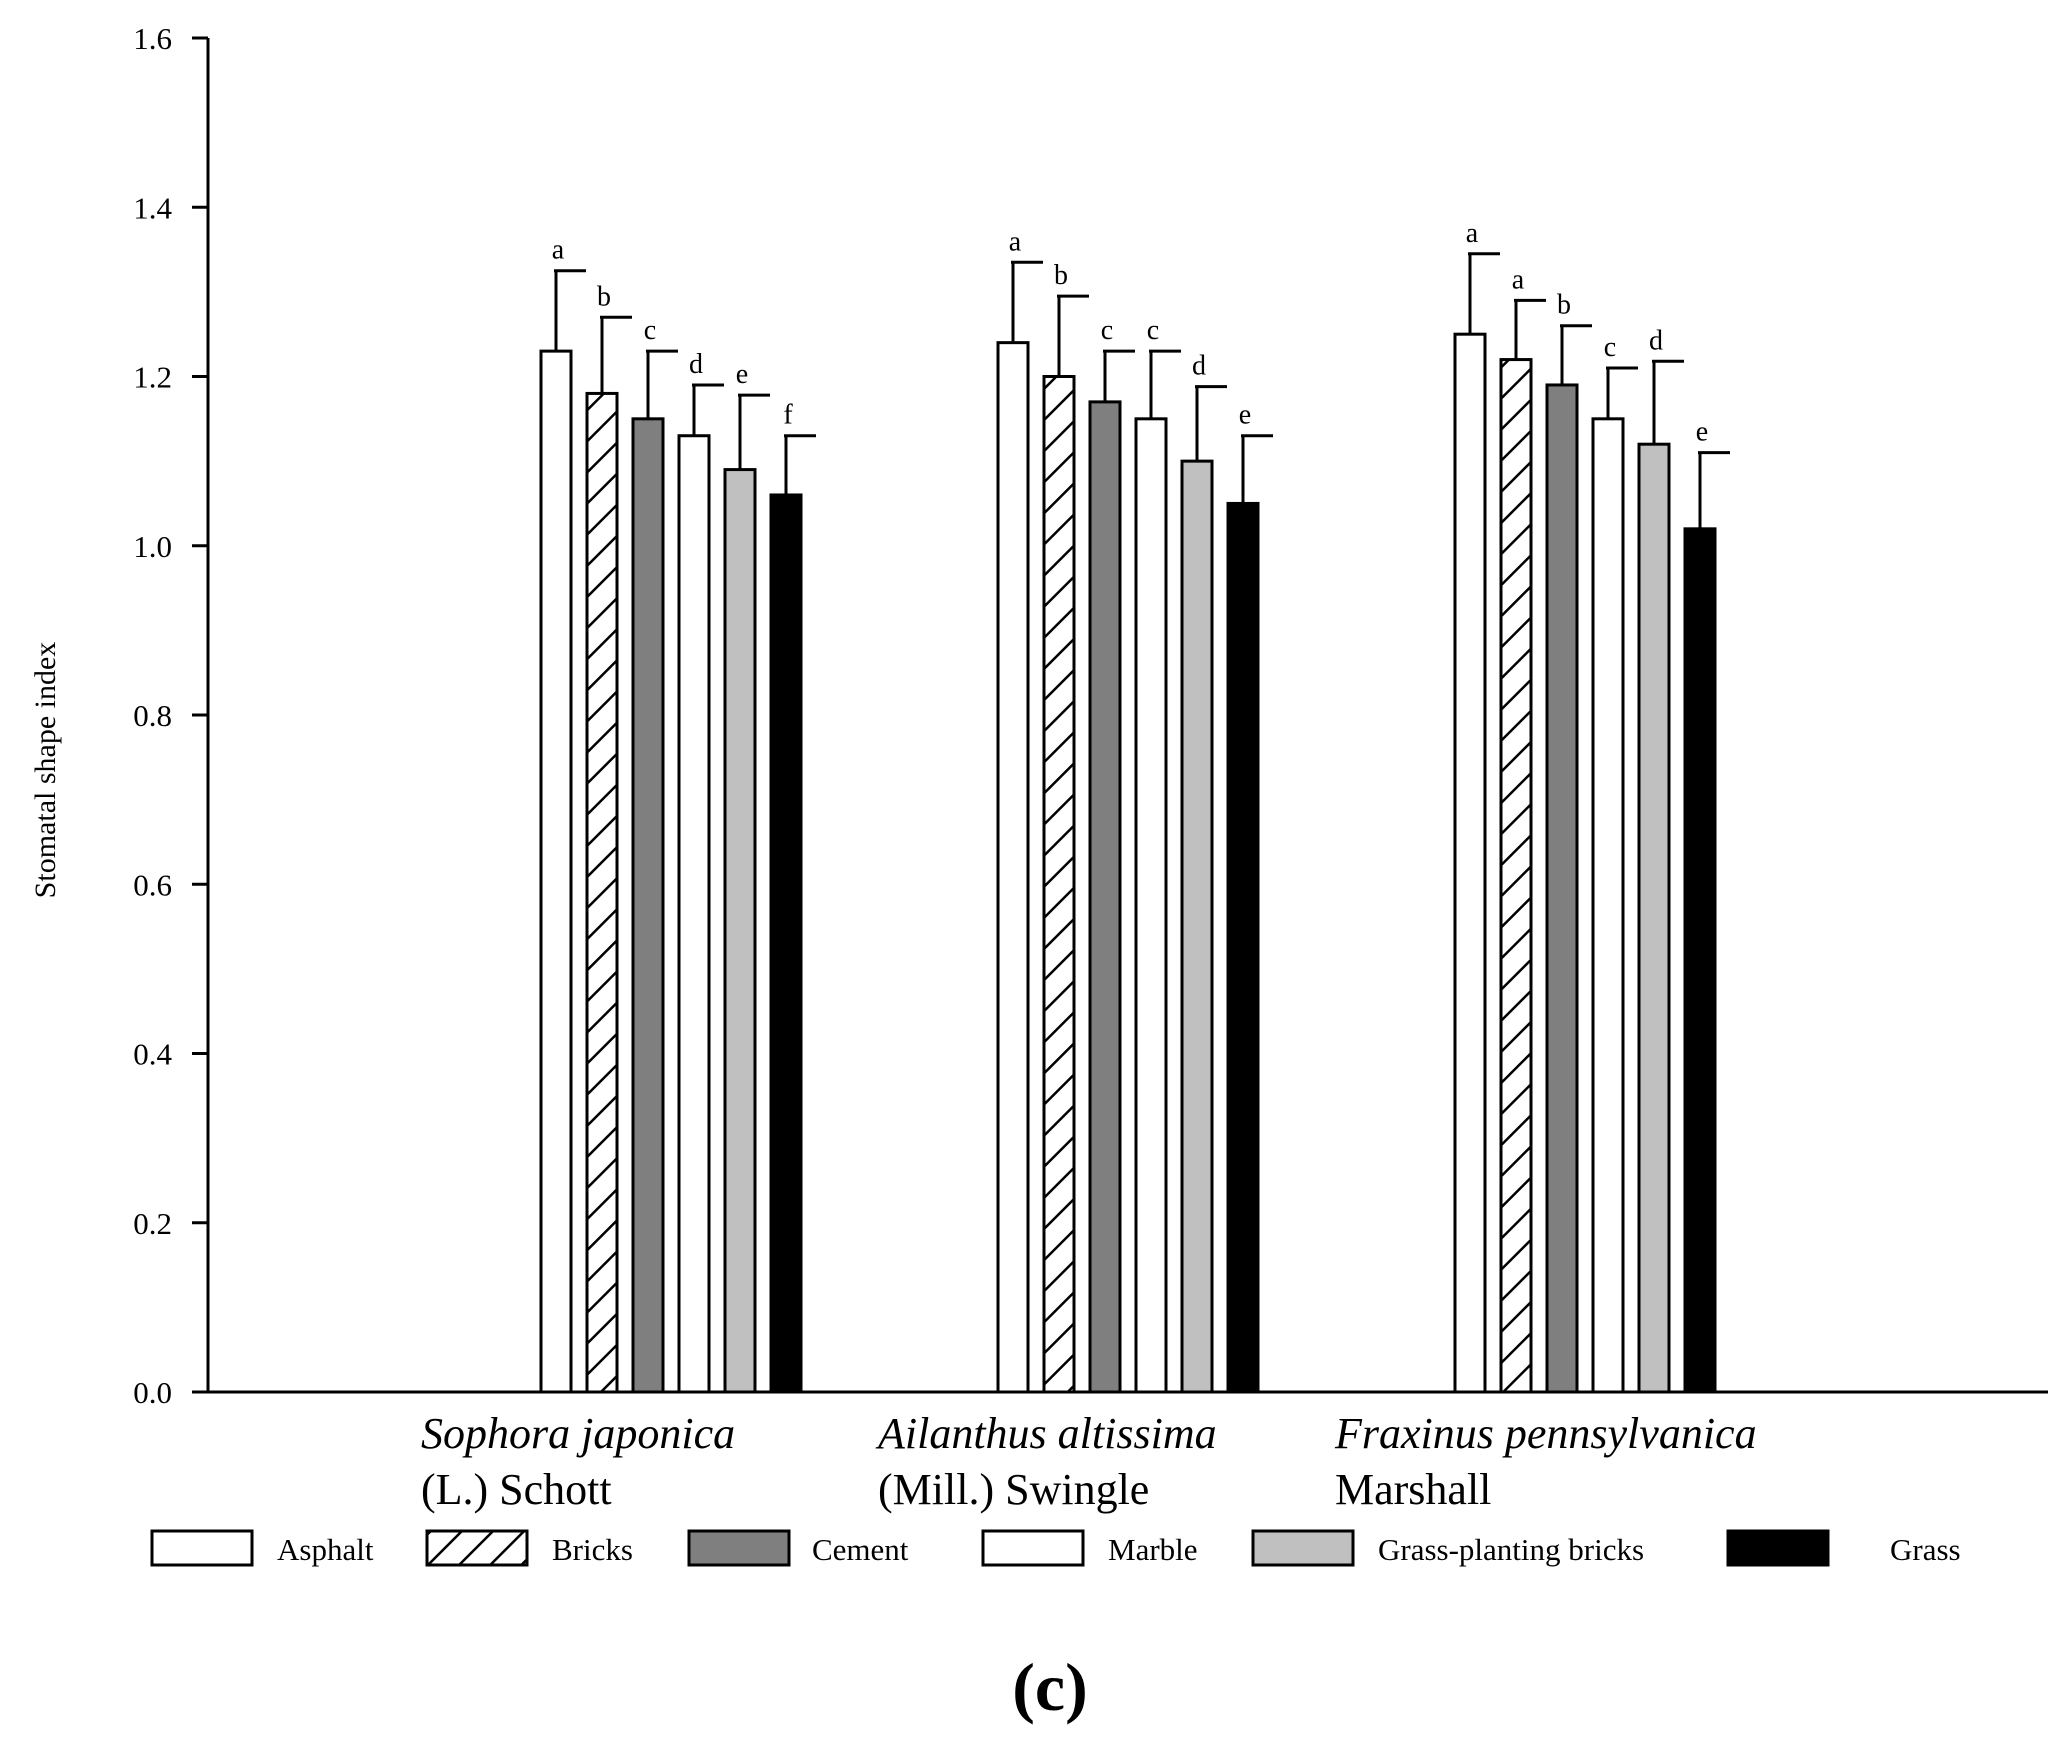 This screenshot has height=1746, width=2062. I want to click on y-tick-label: 0.2, so click(152, 1223).